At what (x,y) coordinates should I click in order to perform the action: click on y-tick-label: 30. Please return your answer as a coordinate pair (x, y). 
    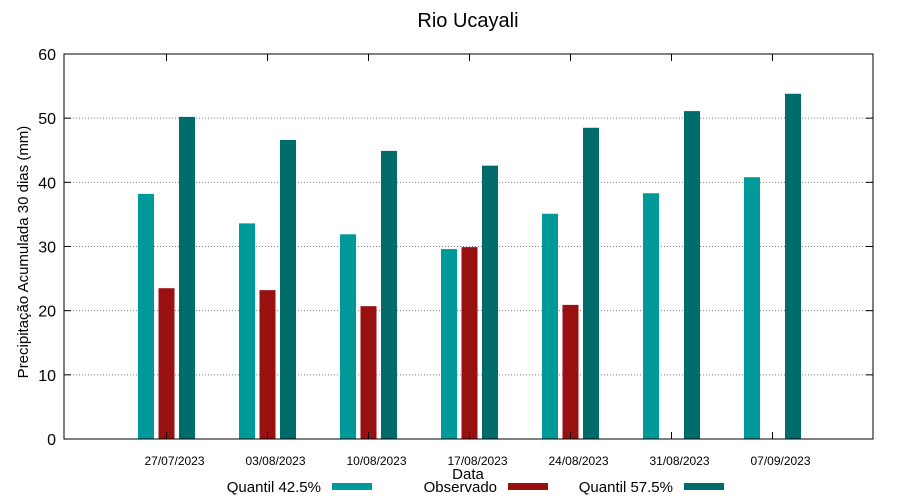
    Looking at the image, I should click on (47, 248).